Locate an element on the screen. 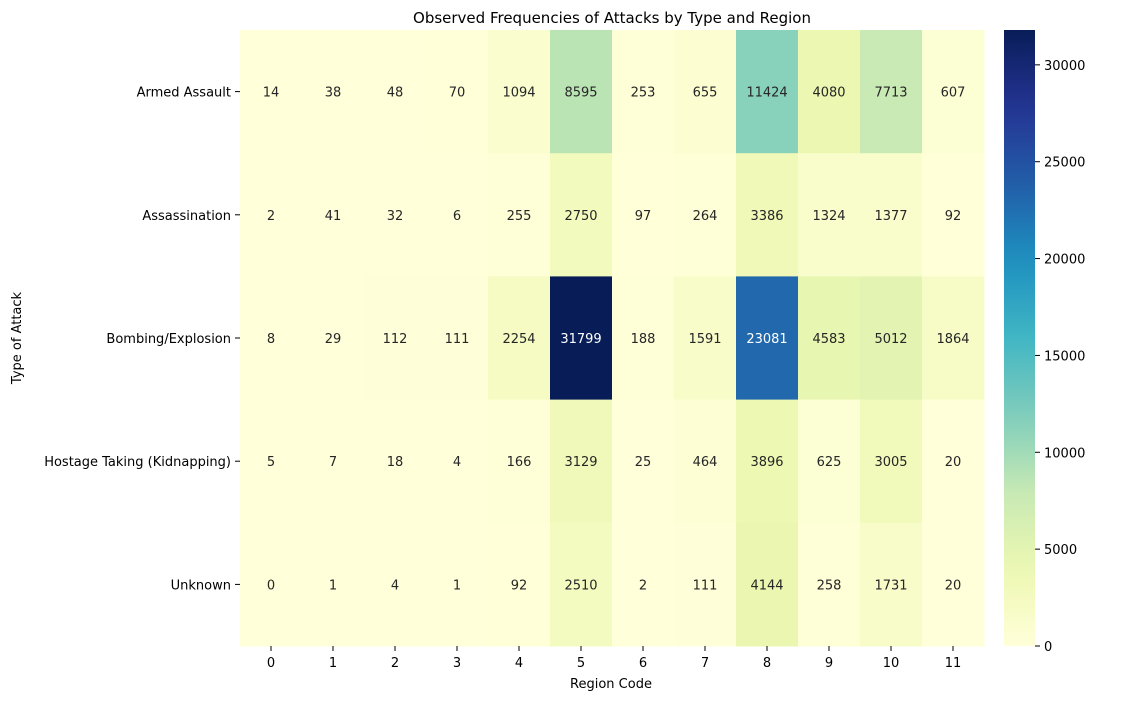 The image size is (1124, 703). x-axis: 0 1 2 3 4 5 6 7 8 9 10 11 is located at coordinates (614, 658).